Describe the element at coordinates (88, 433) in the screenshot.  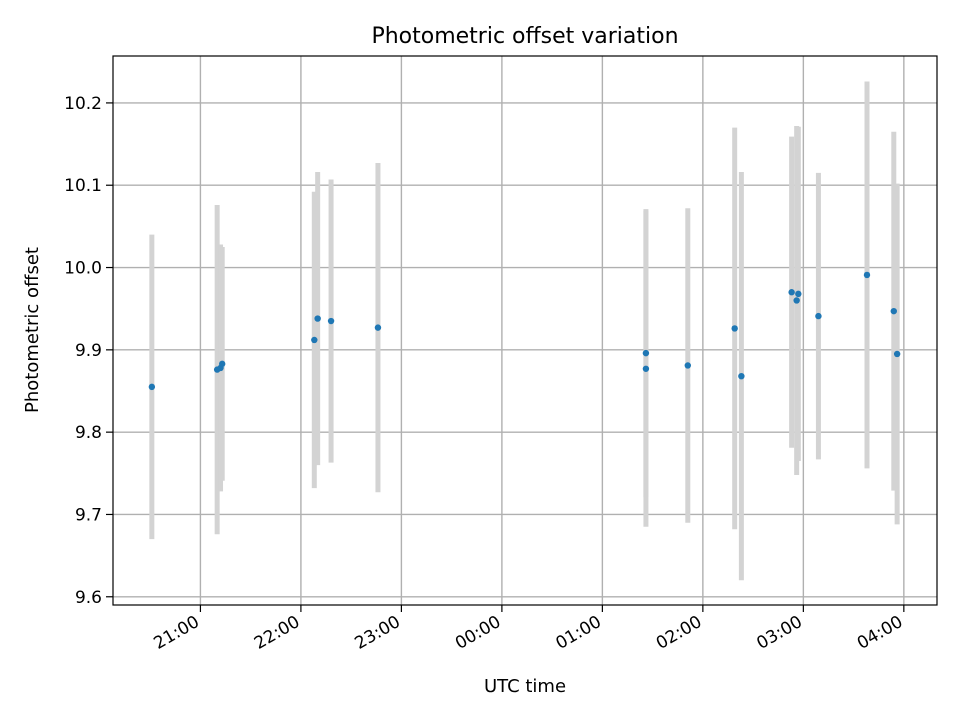
I see `y-tick-label: 9.8` at that location.